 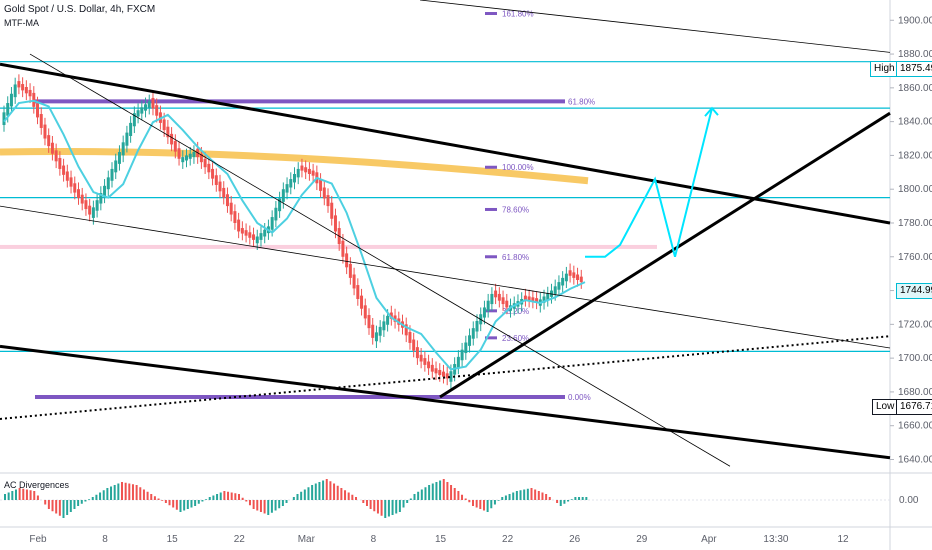 What do you see at coordinates (328, 246) in the screenshot?
I see `resistance-zone` at bounding box center [328, 246].